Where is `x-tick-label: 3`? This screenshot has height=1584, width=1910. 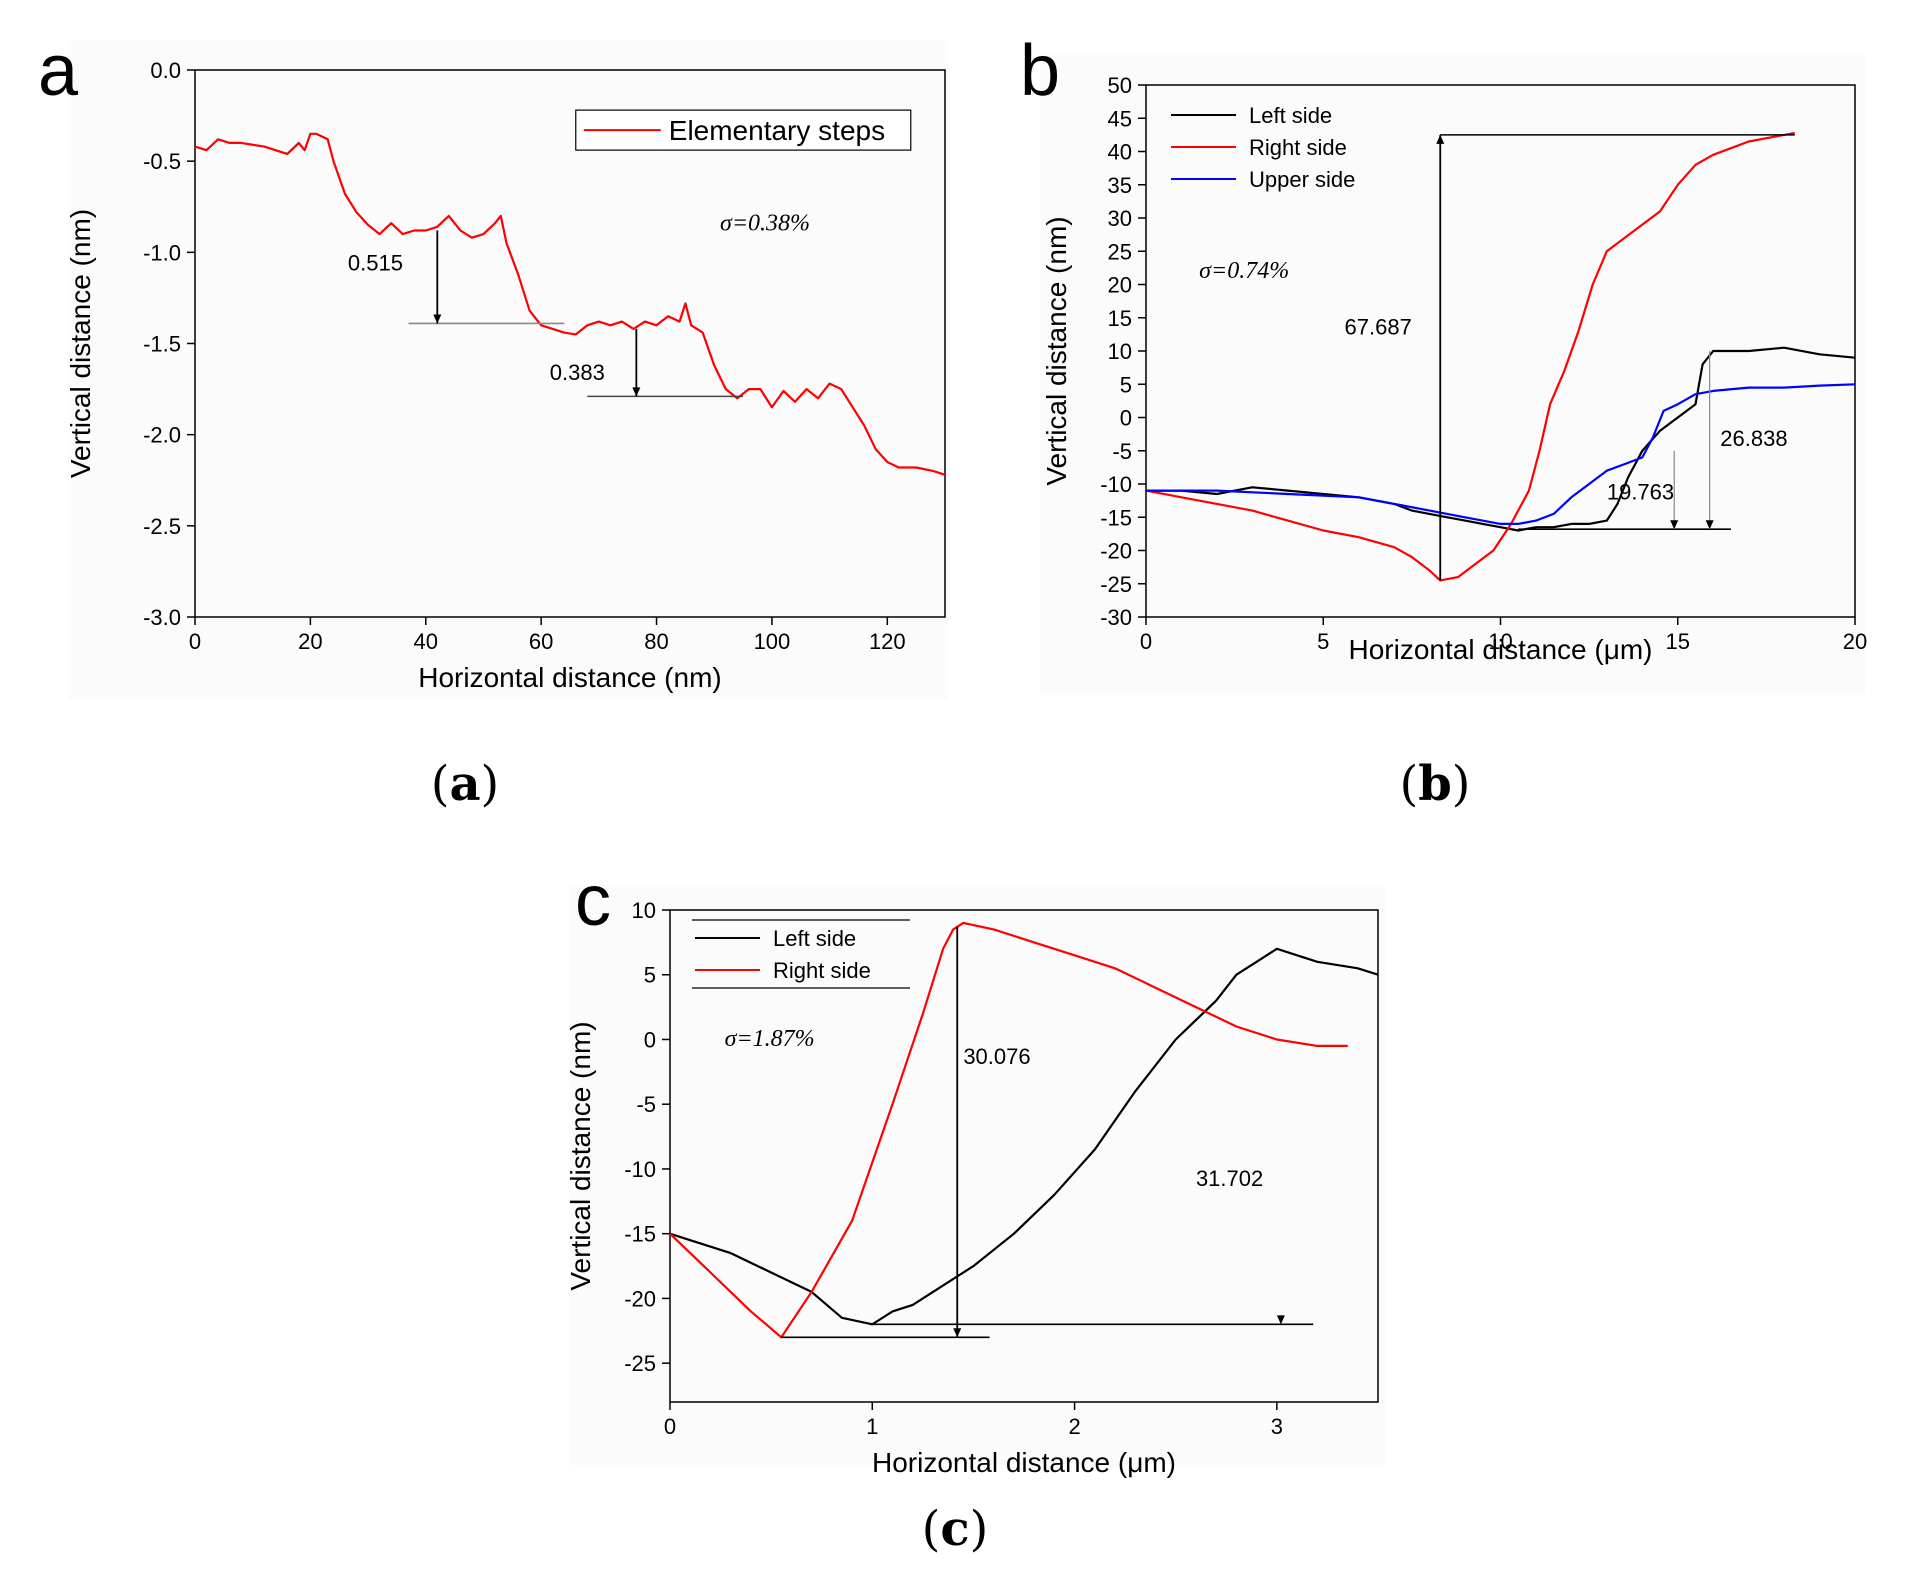 x-tick-label: 3 is located at coordinates (1277, 1426).